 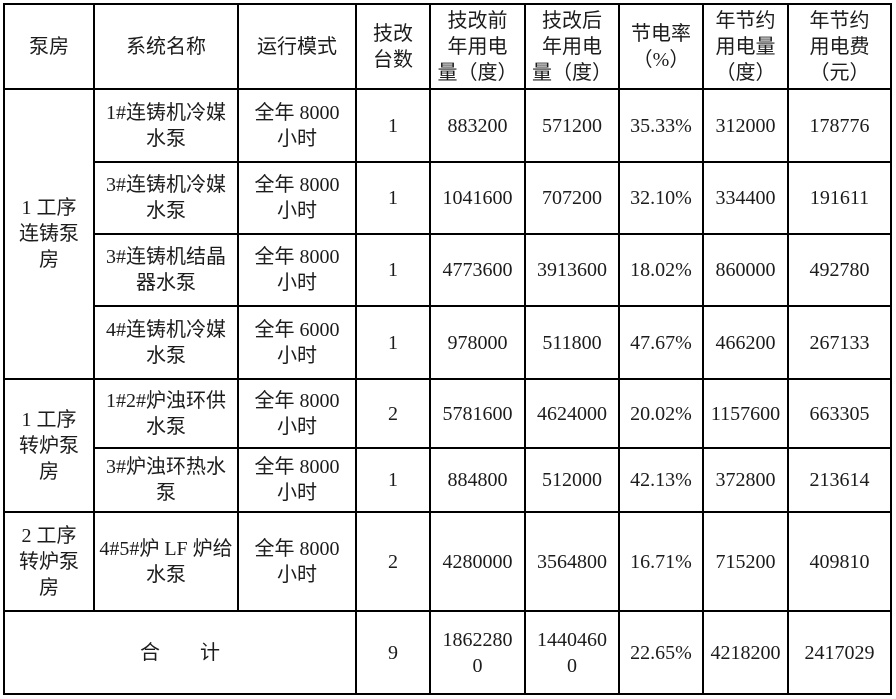 What do you see at coordinates (393, 652) in the screenshot?
I see `total-unit-count-cell: 9` at bounding box center [393, 652].